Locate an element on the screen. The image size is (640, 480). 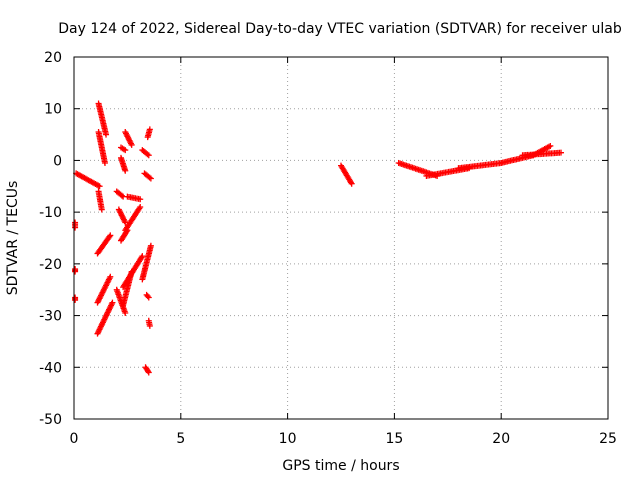
x-tick-label: 20 is located at coordinates (501, 439).